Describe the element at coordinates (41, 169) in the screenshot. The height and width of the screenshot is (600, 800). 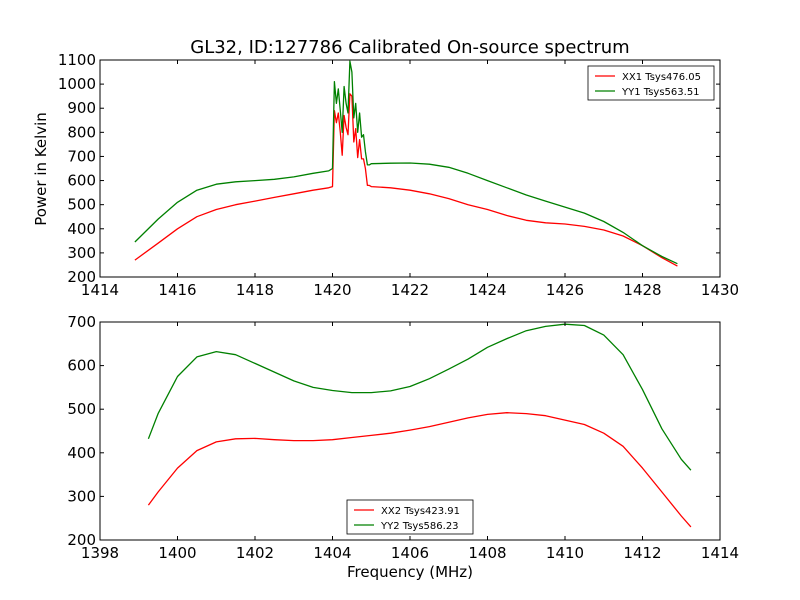
I see `y-axis-label: Power in Kelvin` at that location.